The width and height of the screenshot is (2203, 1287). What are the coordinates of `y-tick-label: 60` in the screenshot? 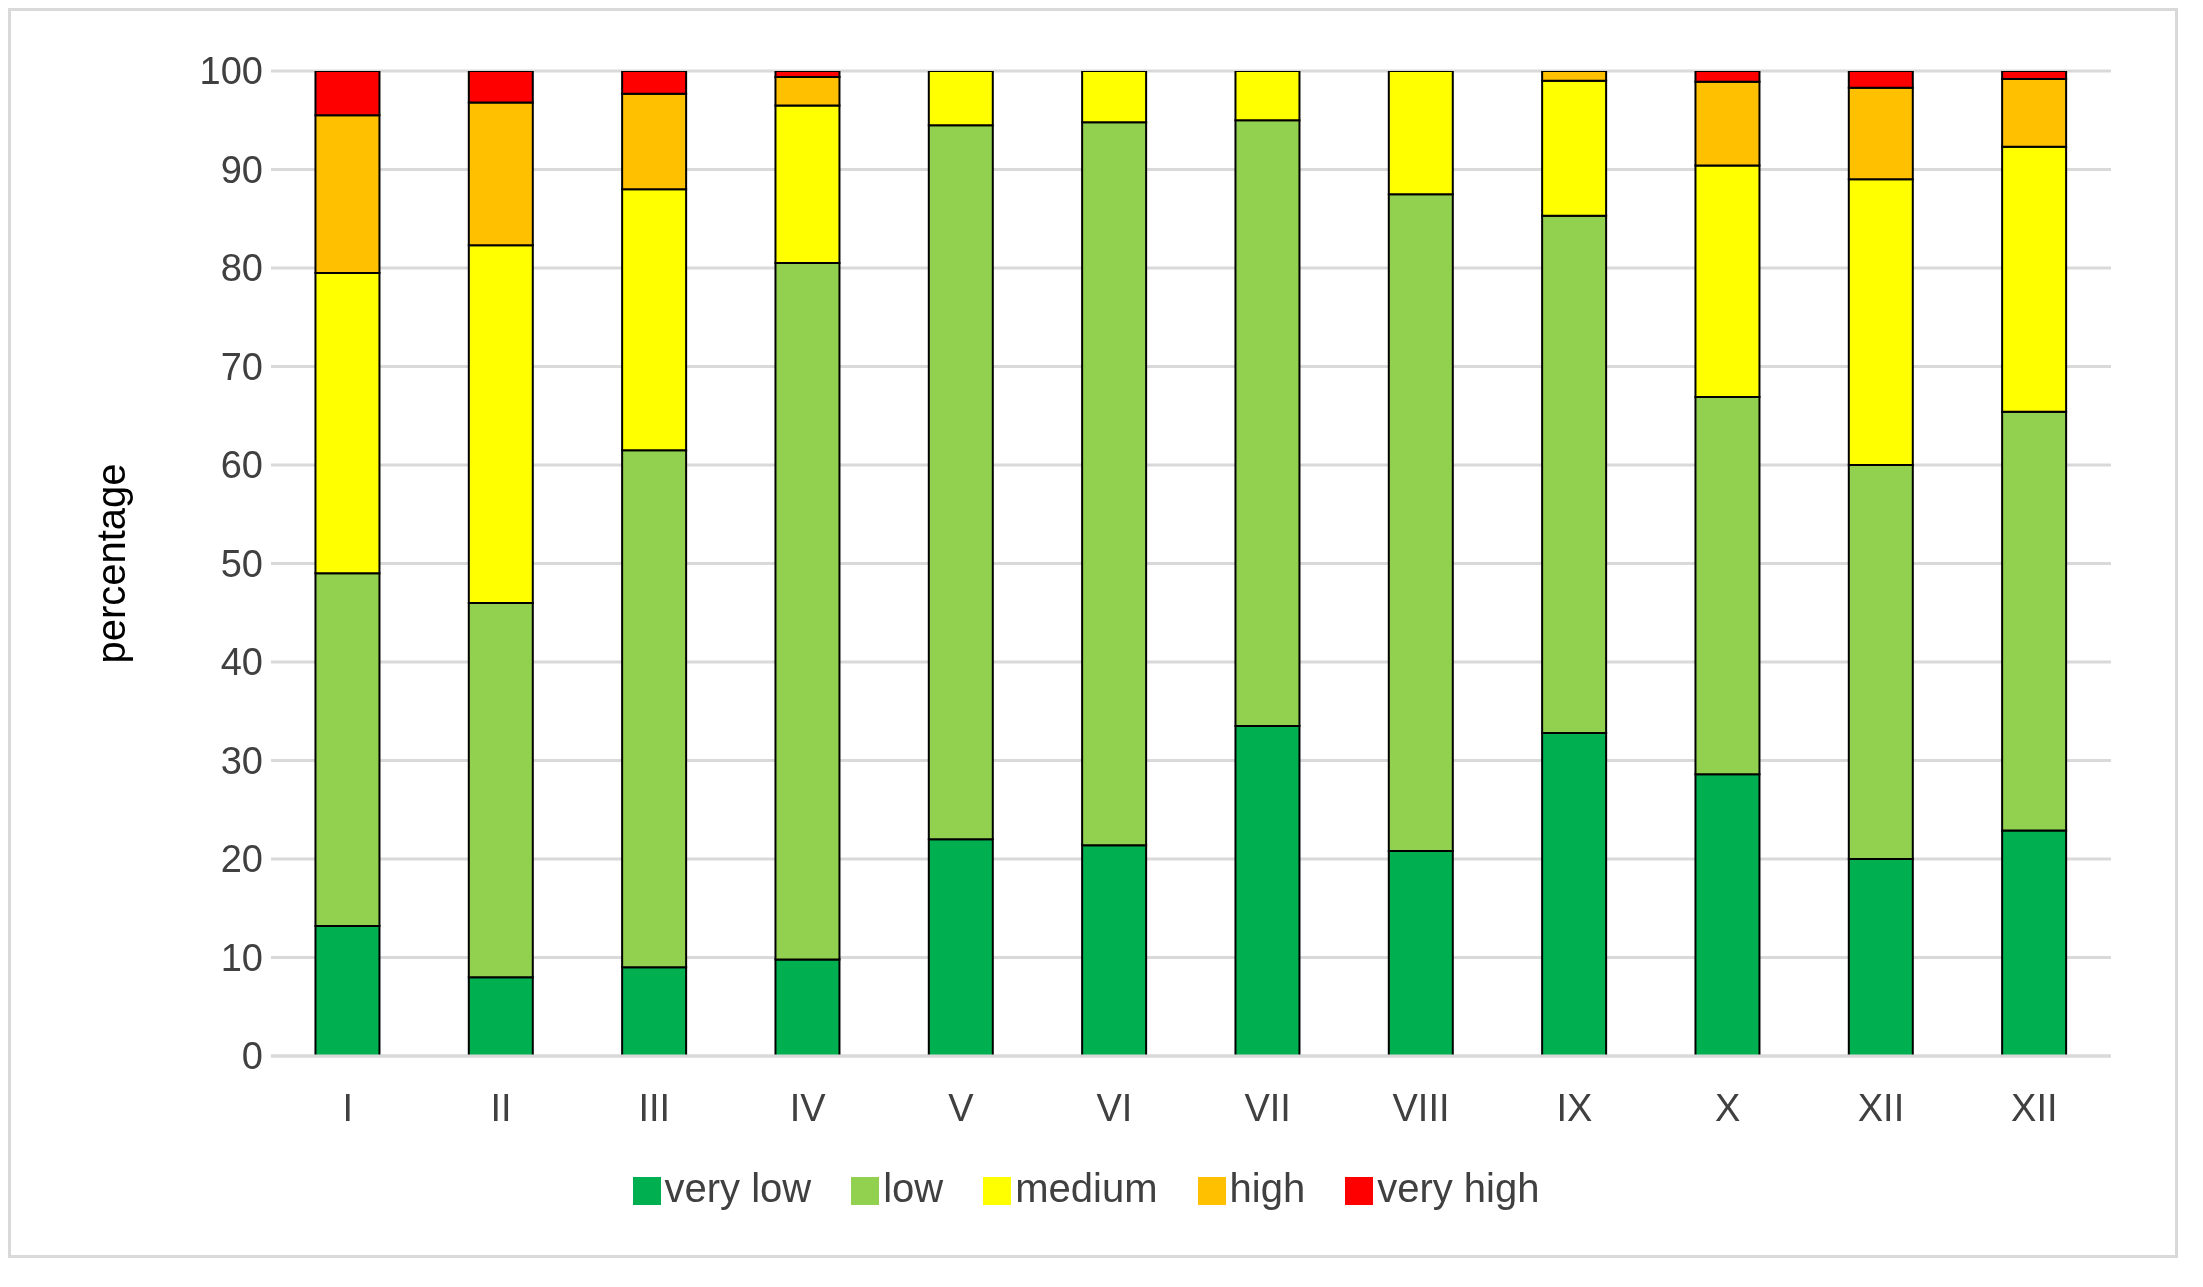 It's located at (241, 465).